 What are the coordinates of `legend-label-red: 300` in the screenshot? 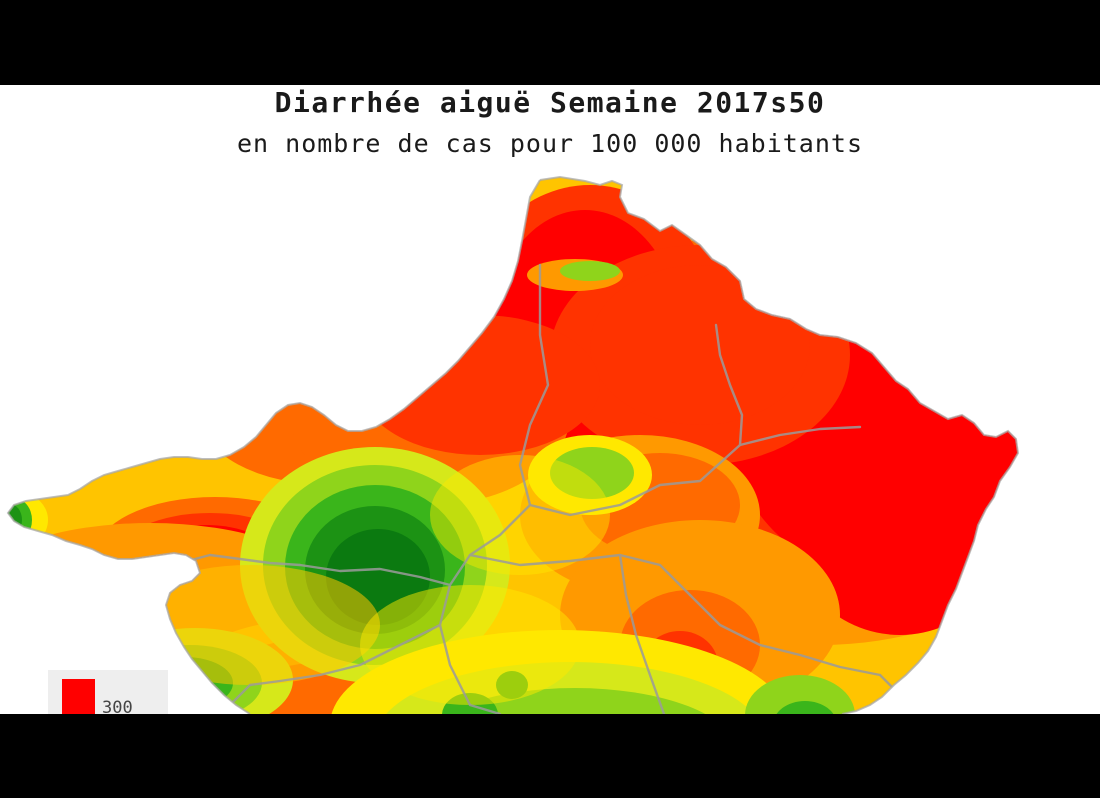 It's located at (117, 706).